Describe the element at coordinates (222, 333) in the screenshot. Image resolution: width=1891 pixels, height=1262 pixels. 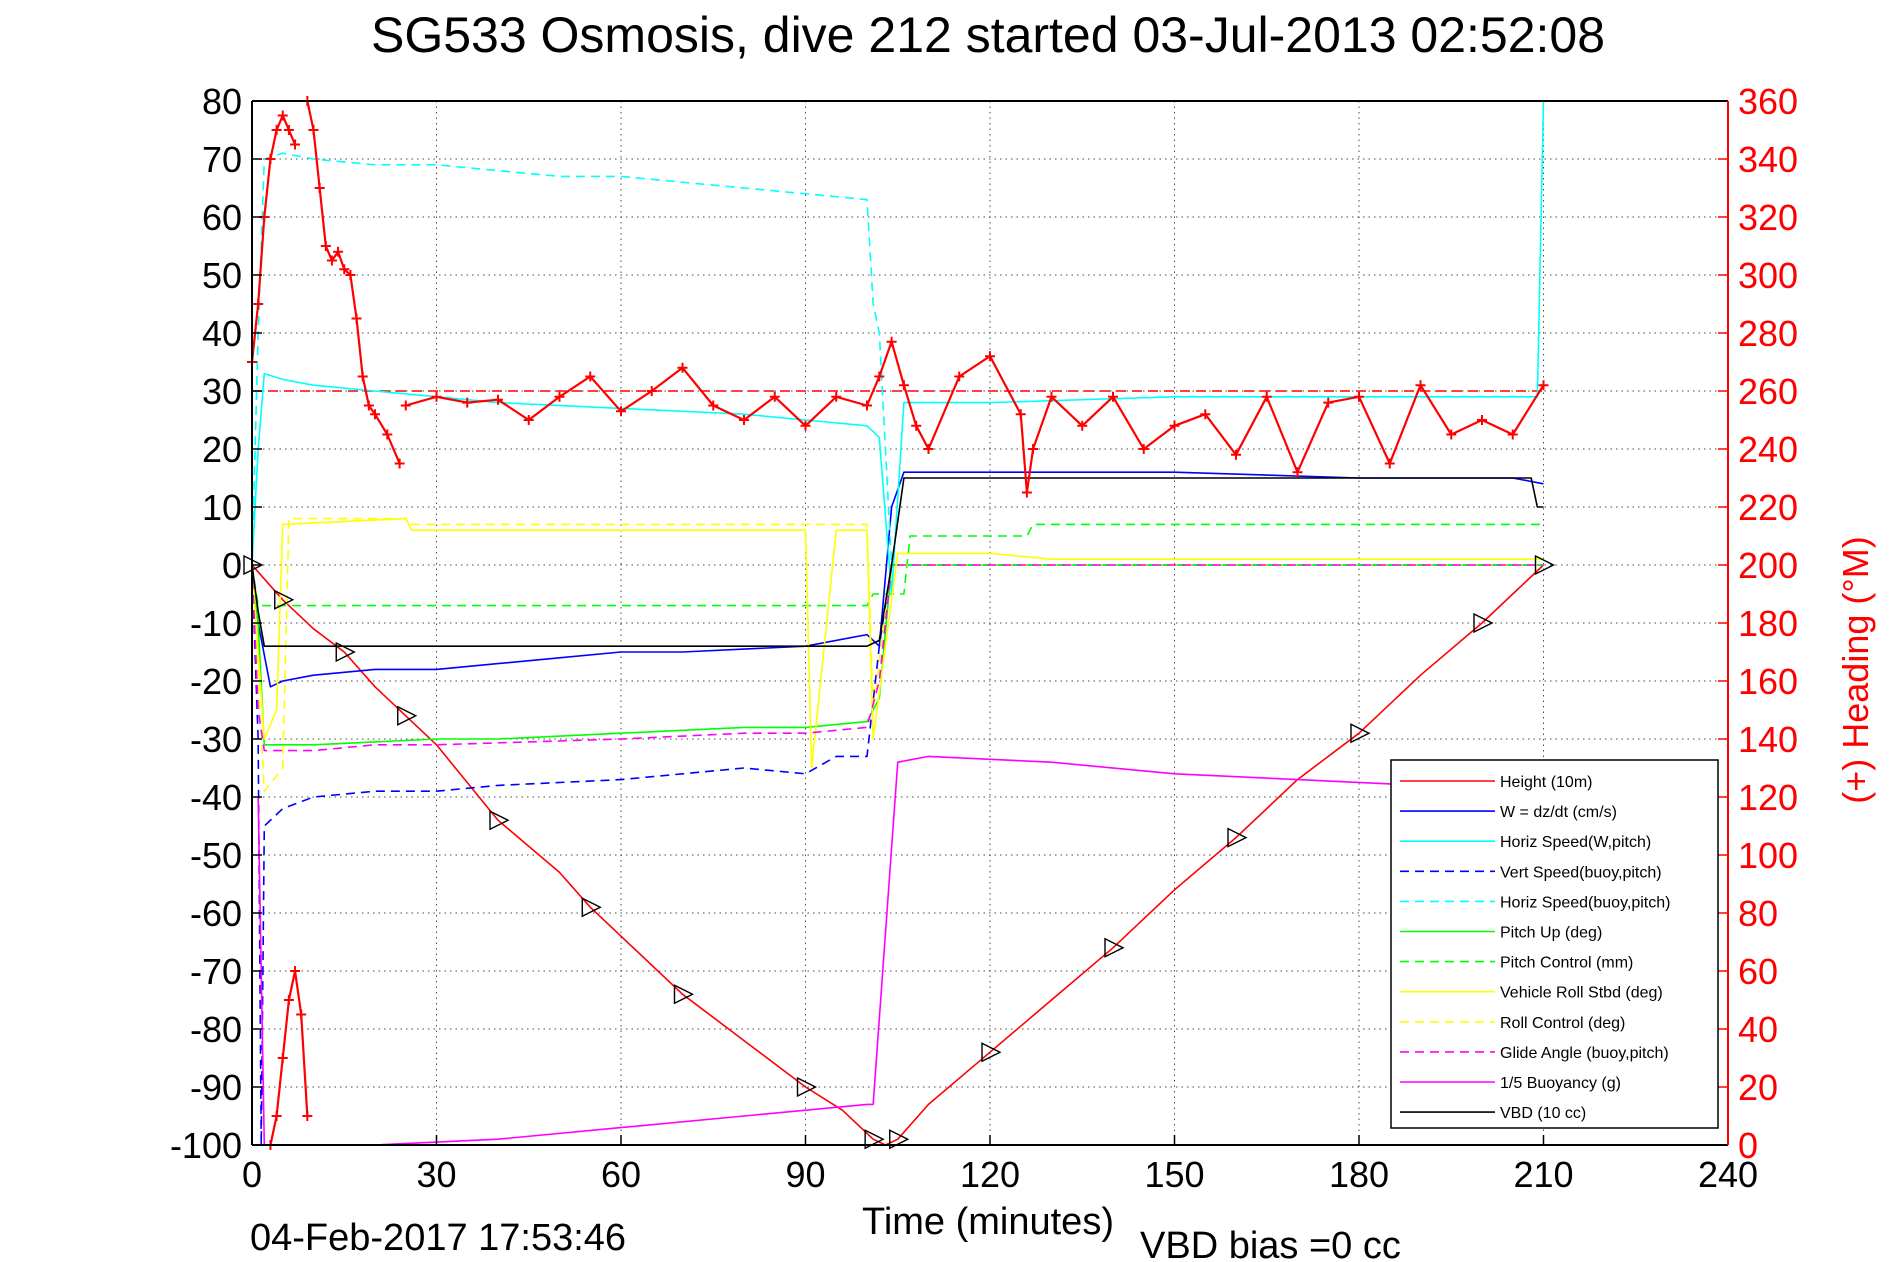
I see `y-tick-label: 40` at that location.